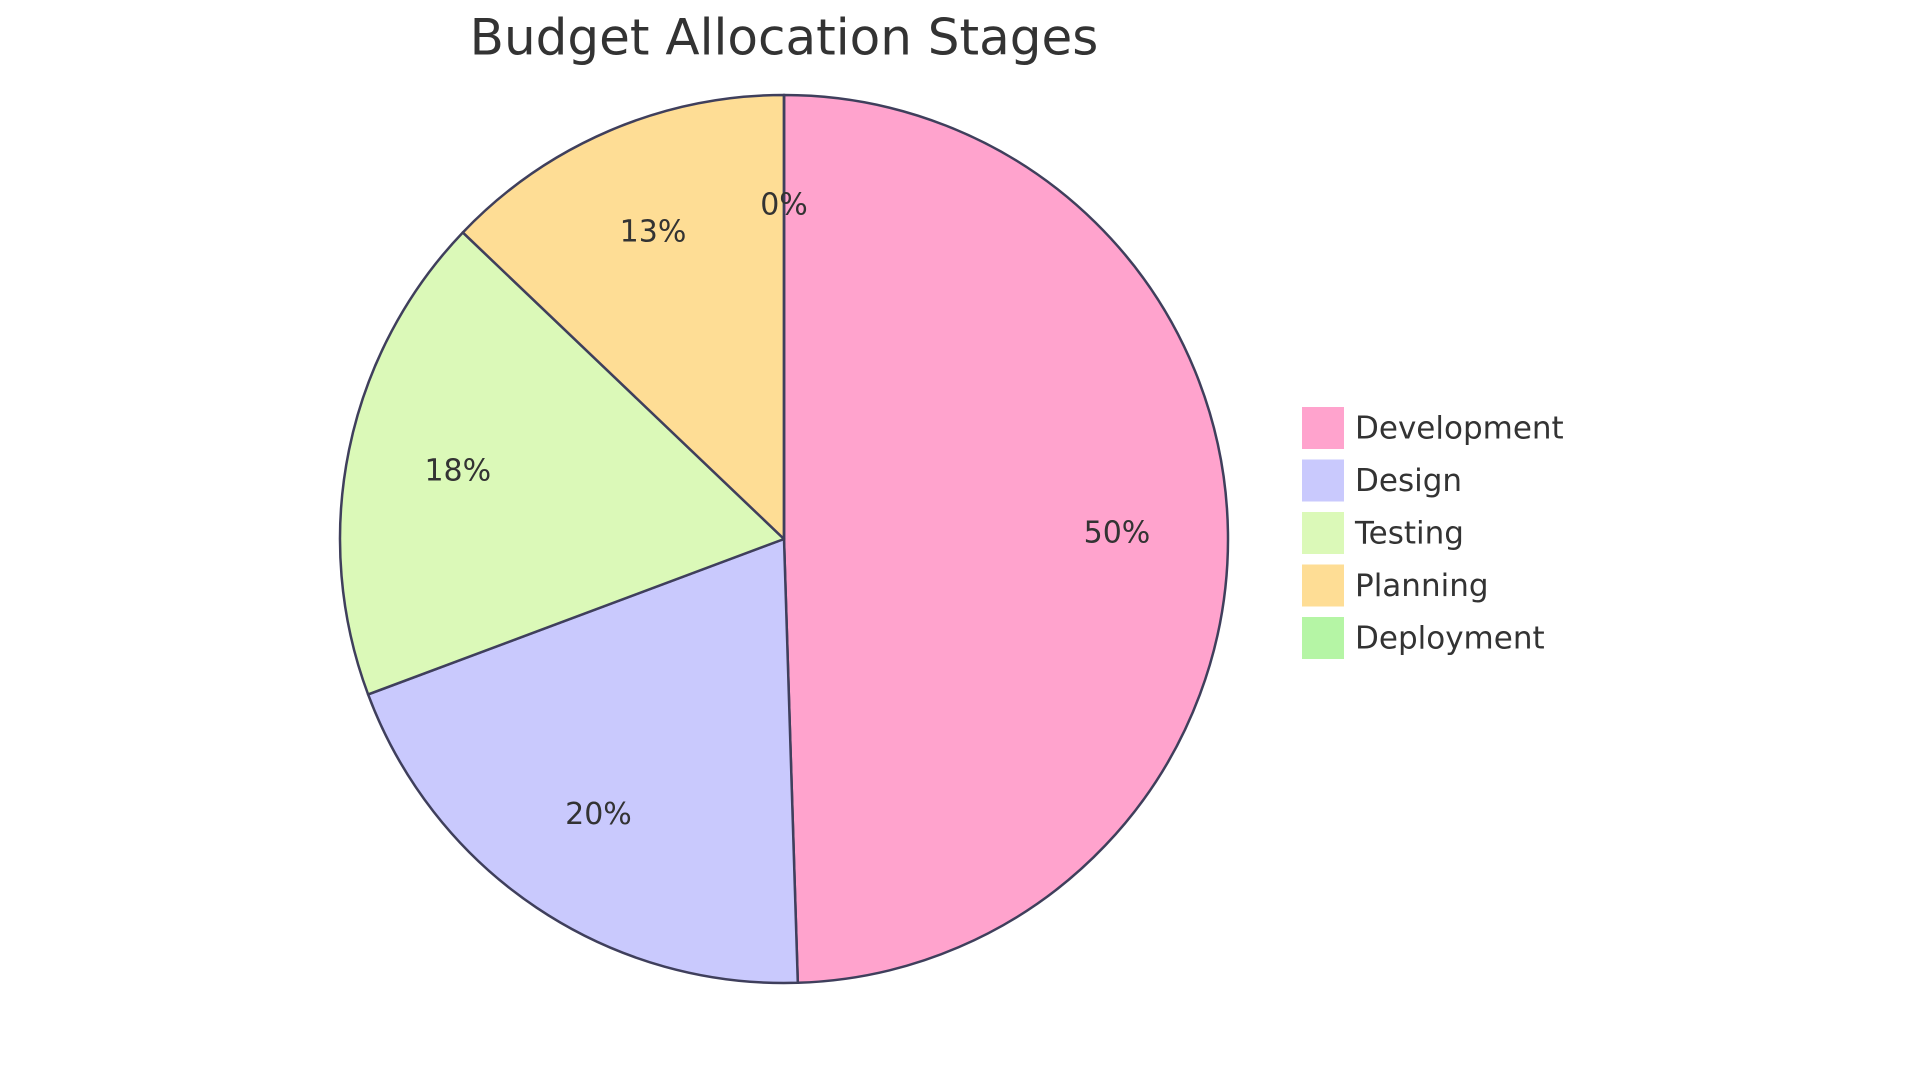  What do you see at coordinates (1409, 534) in the screenshot?
I see `legend-label: Testing` at bounding box center [1409, 534].